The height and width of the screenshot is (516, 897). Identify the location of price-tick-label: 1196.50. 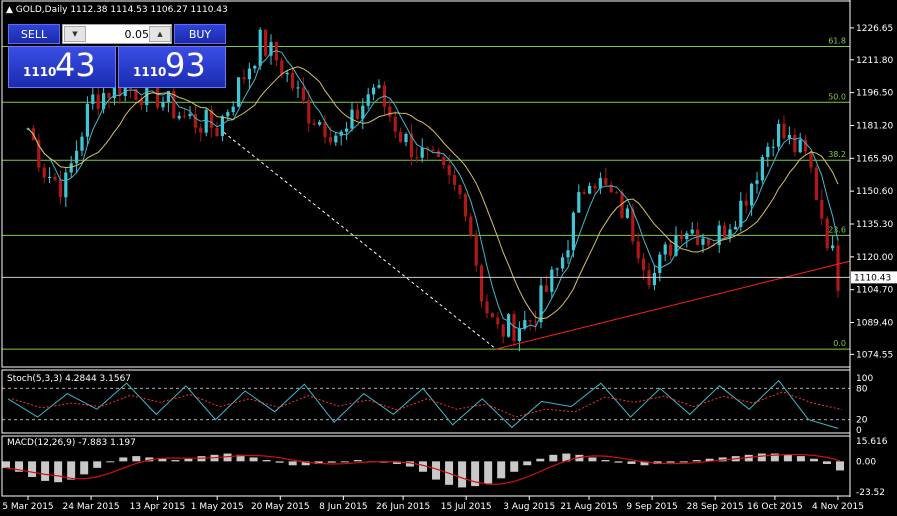
(874, 94).